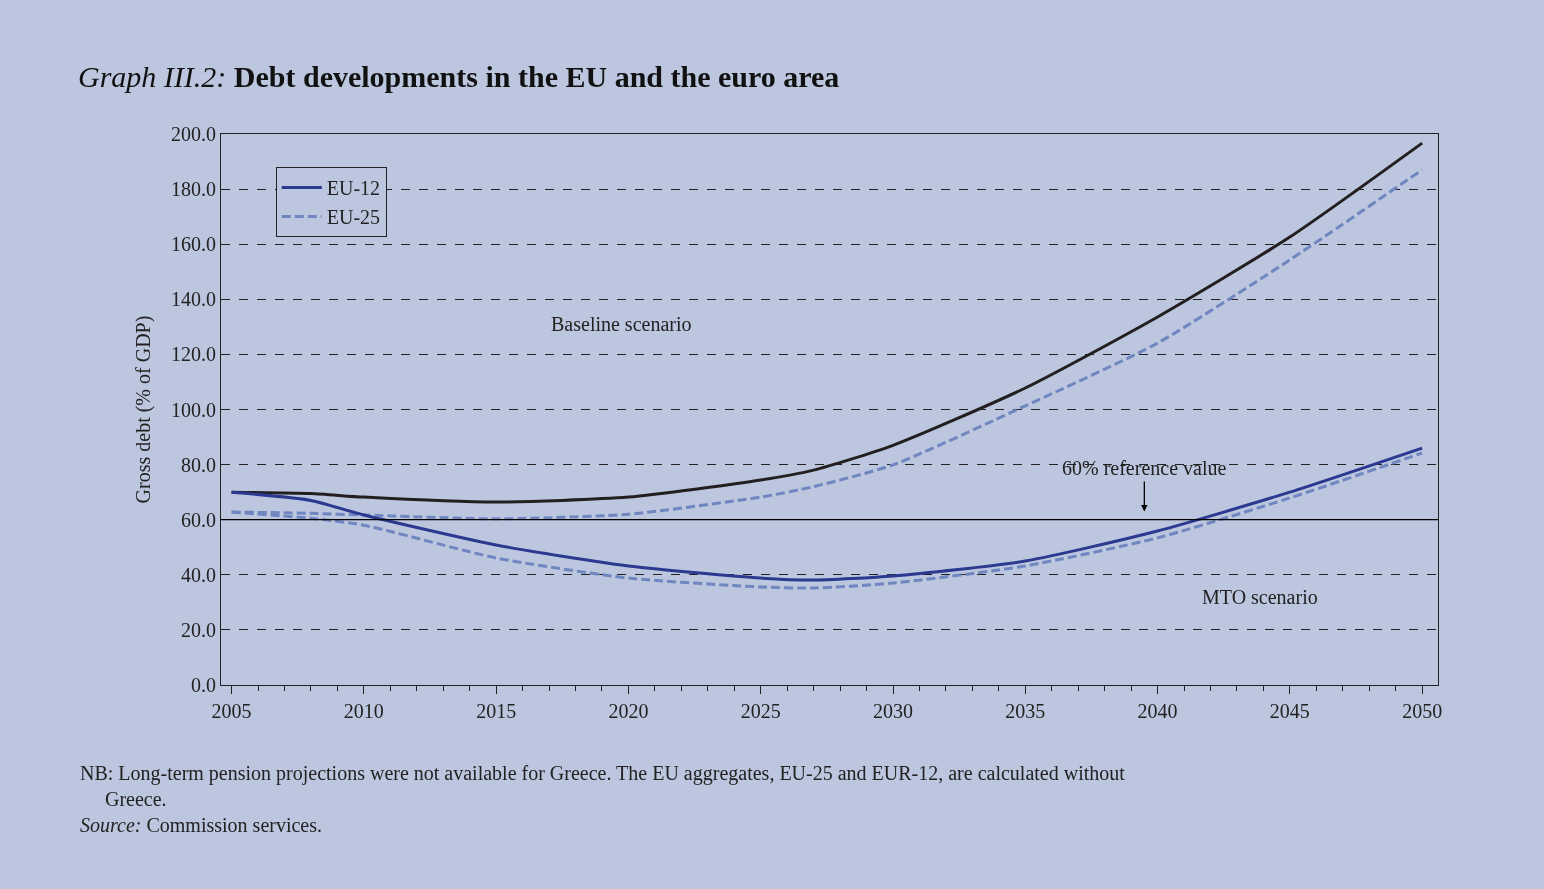 The width and height of the screenshot is (1544, 889). What do you see at coordinates (193, 244) in the screenshot?
I see `y-tick-label: 160.0` at bounding box center [193, 244].